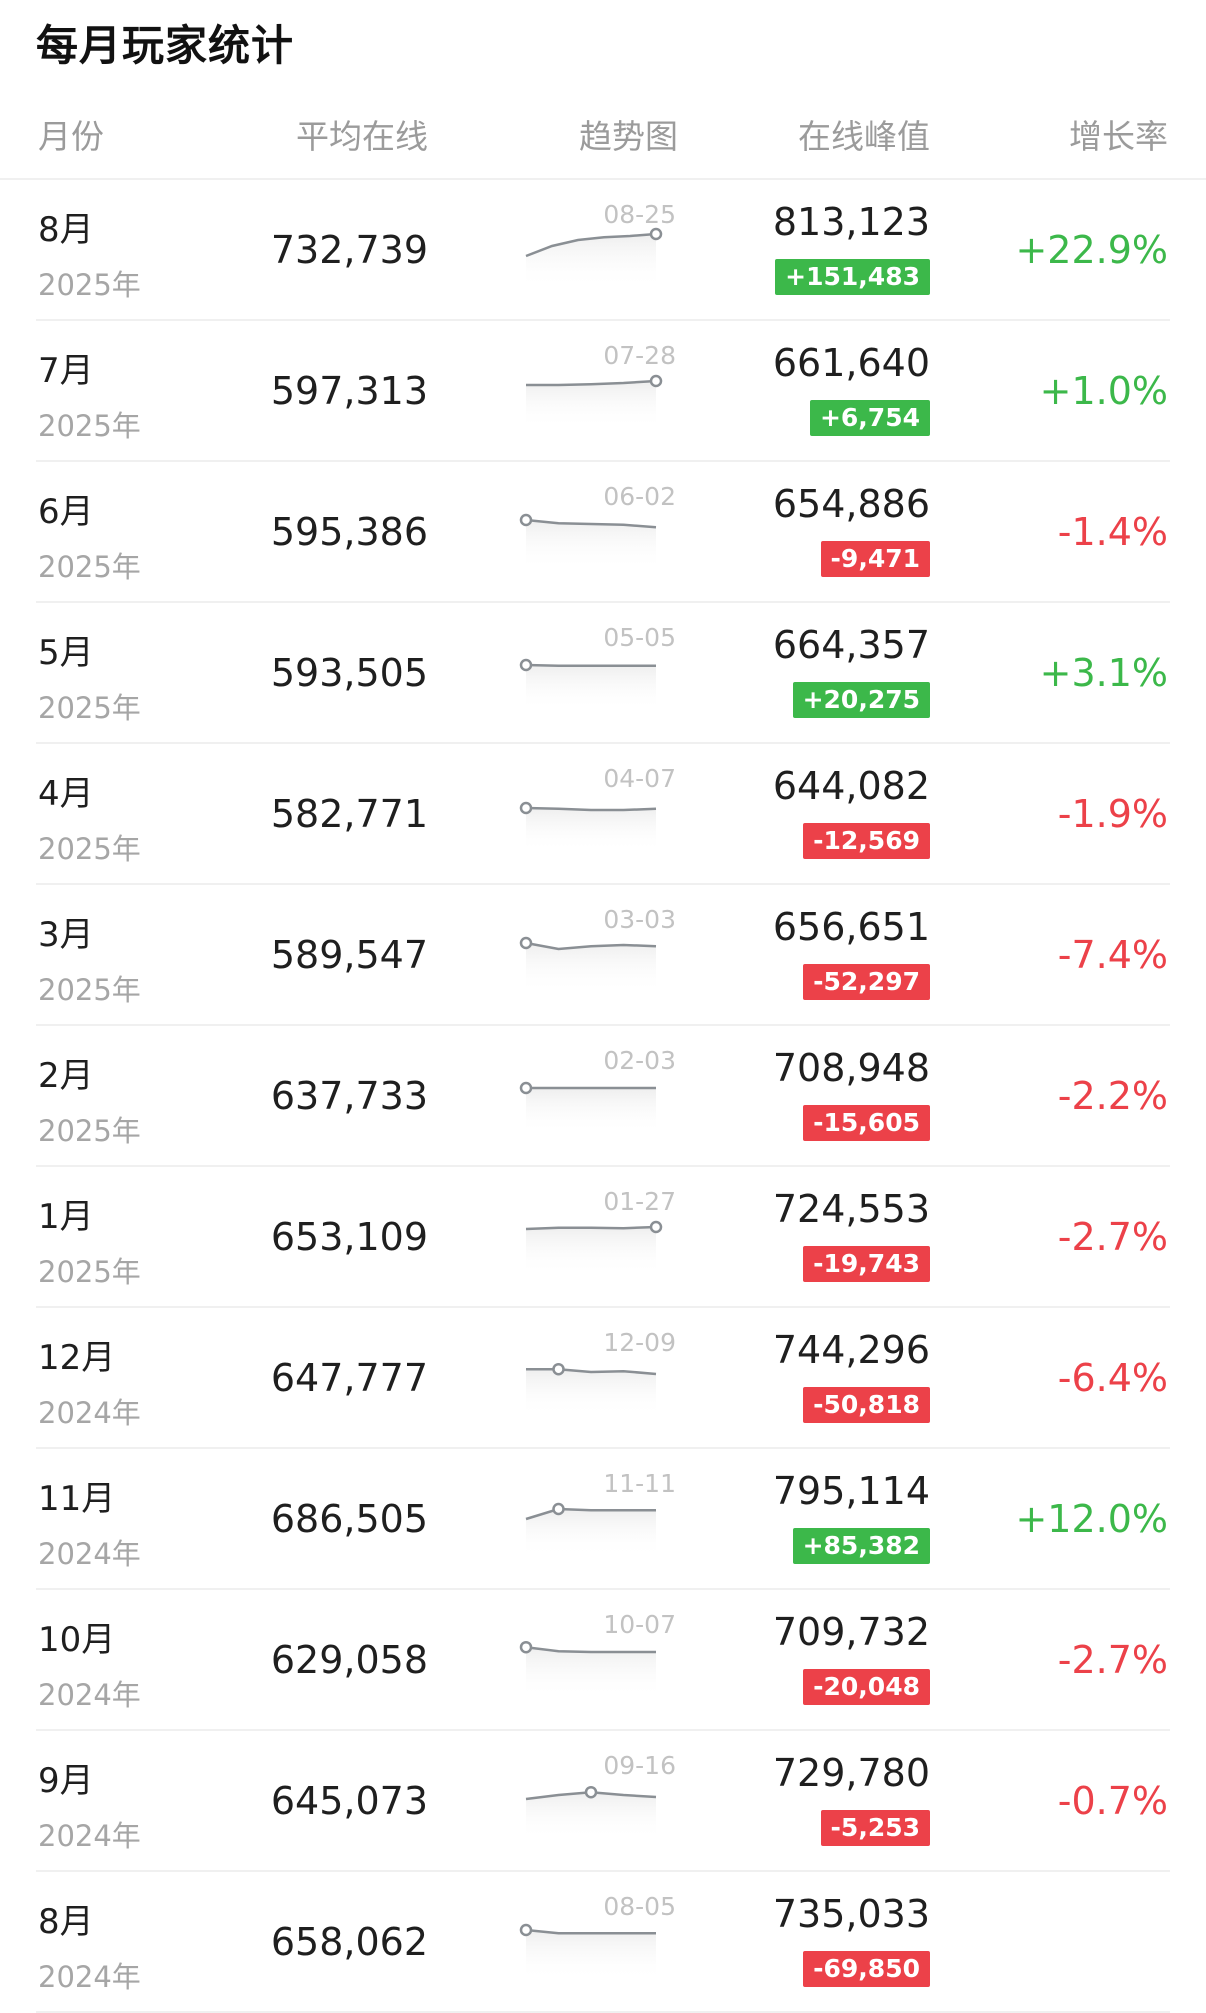 The width and height of the screenshot is (1206, 2013). I want to click on row-avg-online: 595,386, so click(349, 532).